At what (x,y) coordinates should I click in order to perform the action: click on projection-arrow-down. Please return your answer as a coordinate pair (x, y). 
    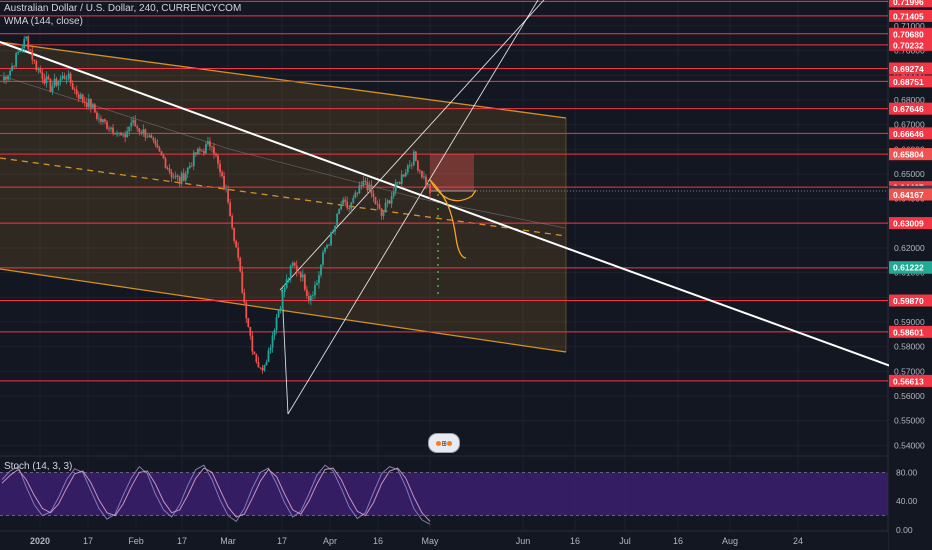
    Looking at the image, I should click on (448, 219).